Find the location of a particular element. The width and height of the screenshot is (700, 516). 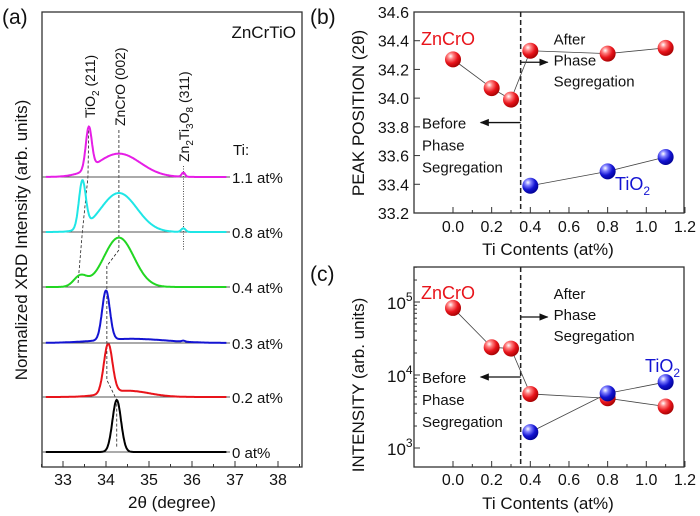

x-axis-label-b: Ti Contents (at%) is located at coordinates (548, 249).